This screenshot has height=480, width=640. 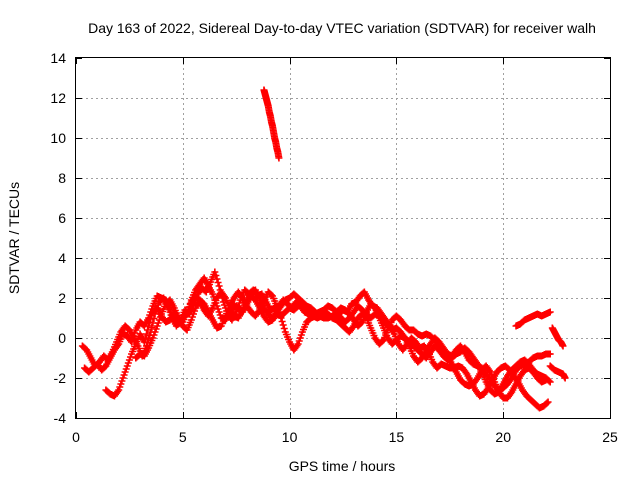 I want to click on x-tick-label: 15, so click(x=397, y=437).